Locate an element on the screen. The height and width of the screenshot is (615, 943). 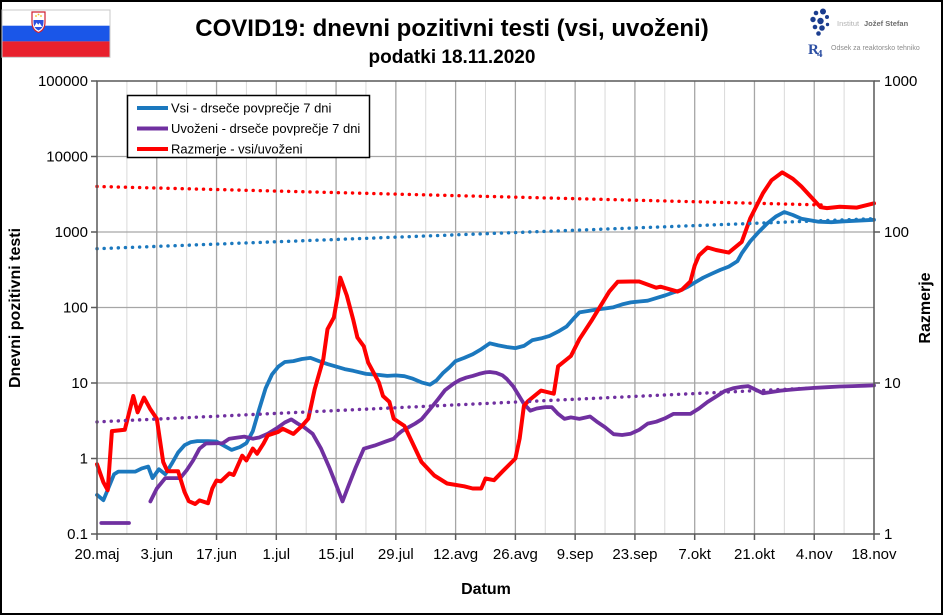
legend-item-razmerje: Razmerje - vsi/uvoženi is located at coordinates (220, 149).